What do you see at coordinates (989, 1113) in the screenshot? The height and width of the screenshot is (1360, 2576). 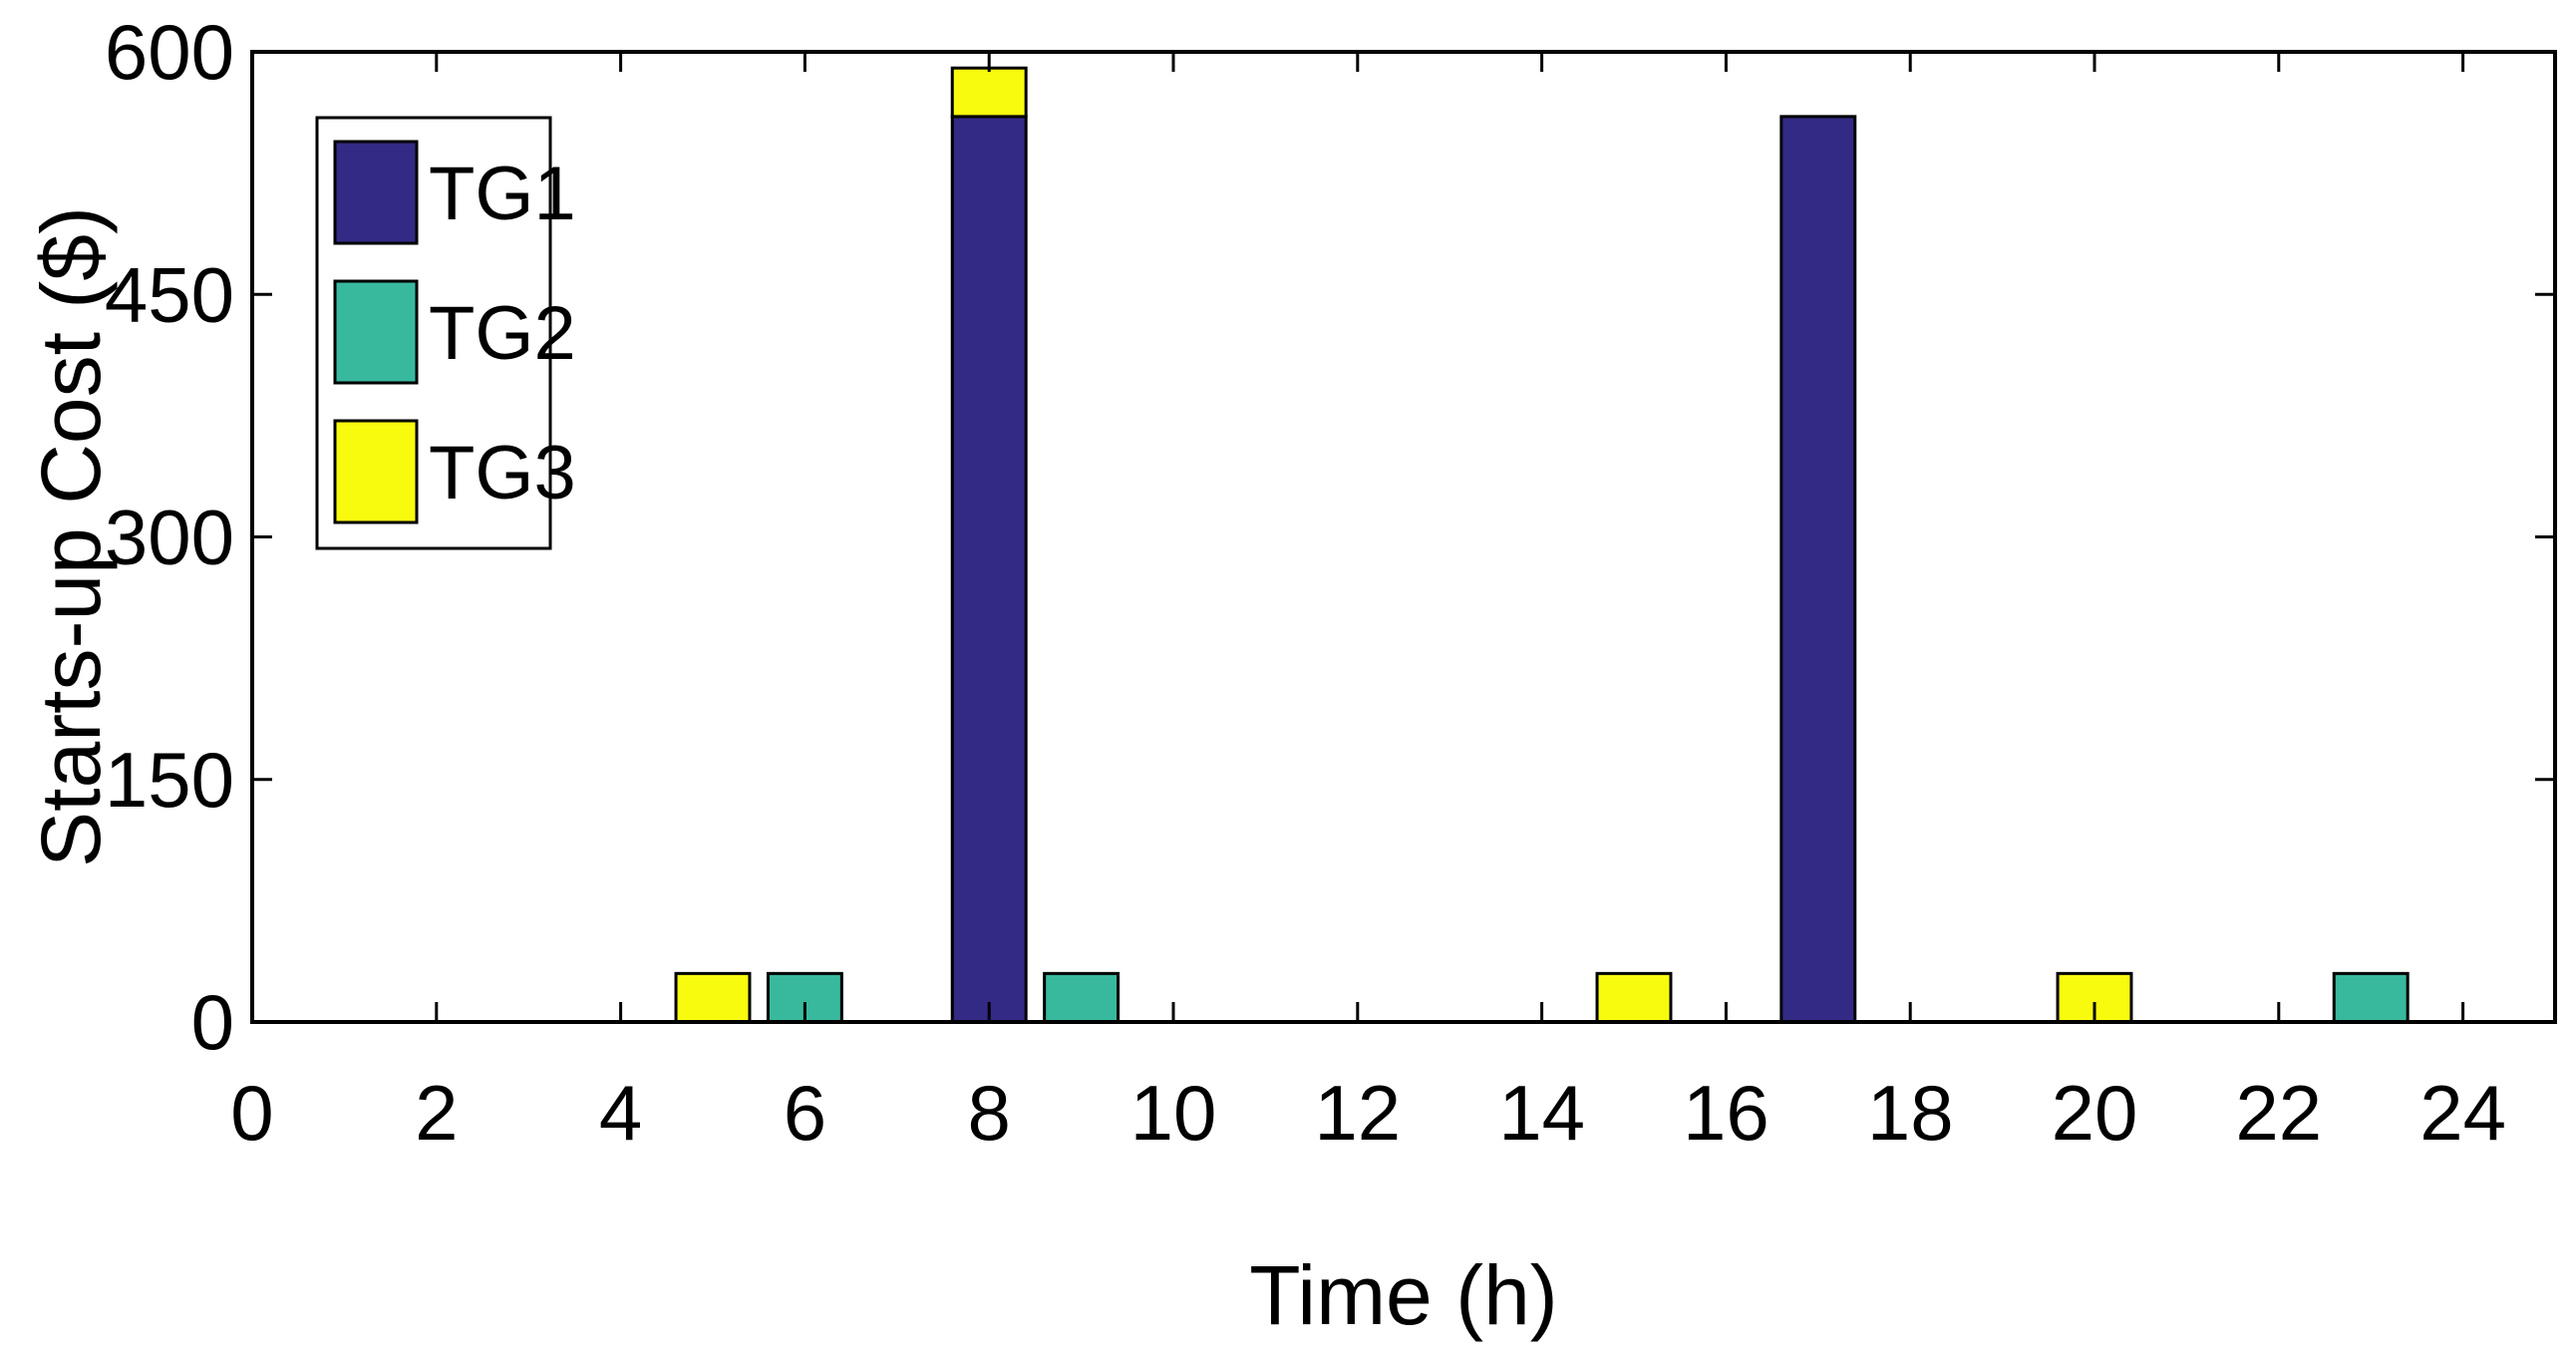 I see `x-tick-label: 8` at bounding box center [989, 1113].